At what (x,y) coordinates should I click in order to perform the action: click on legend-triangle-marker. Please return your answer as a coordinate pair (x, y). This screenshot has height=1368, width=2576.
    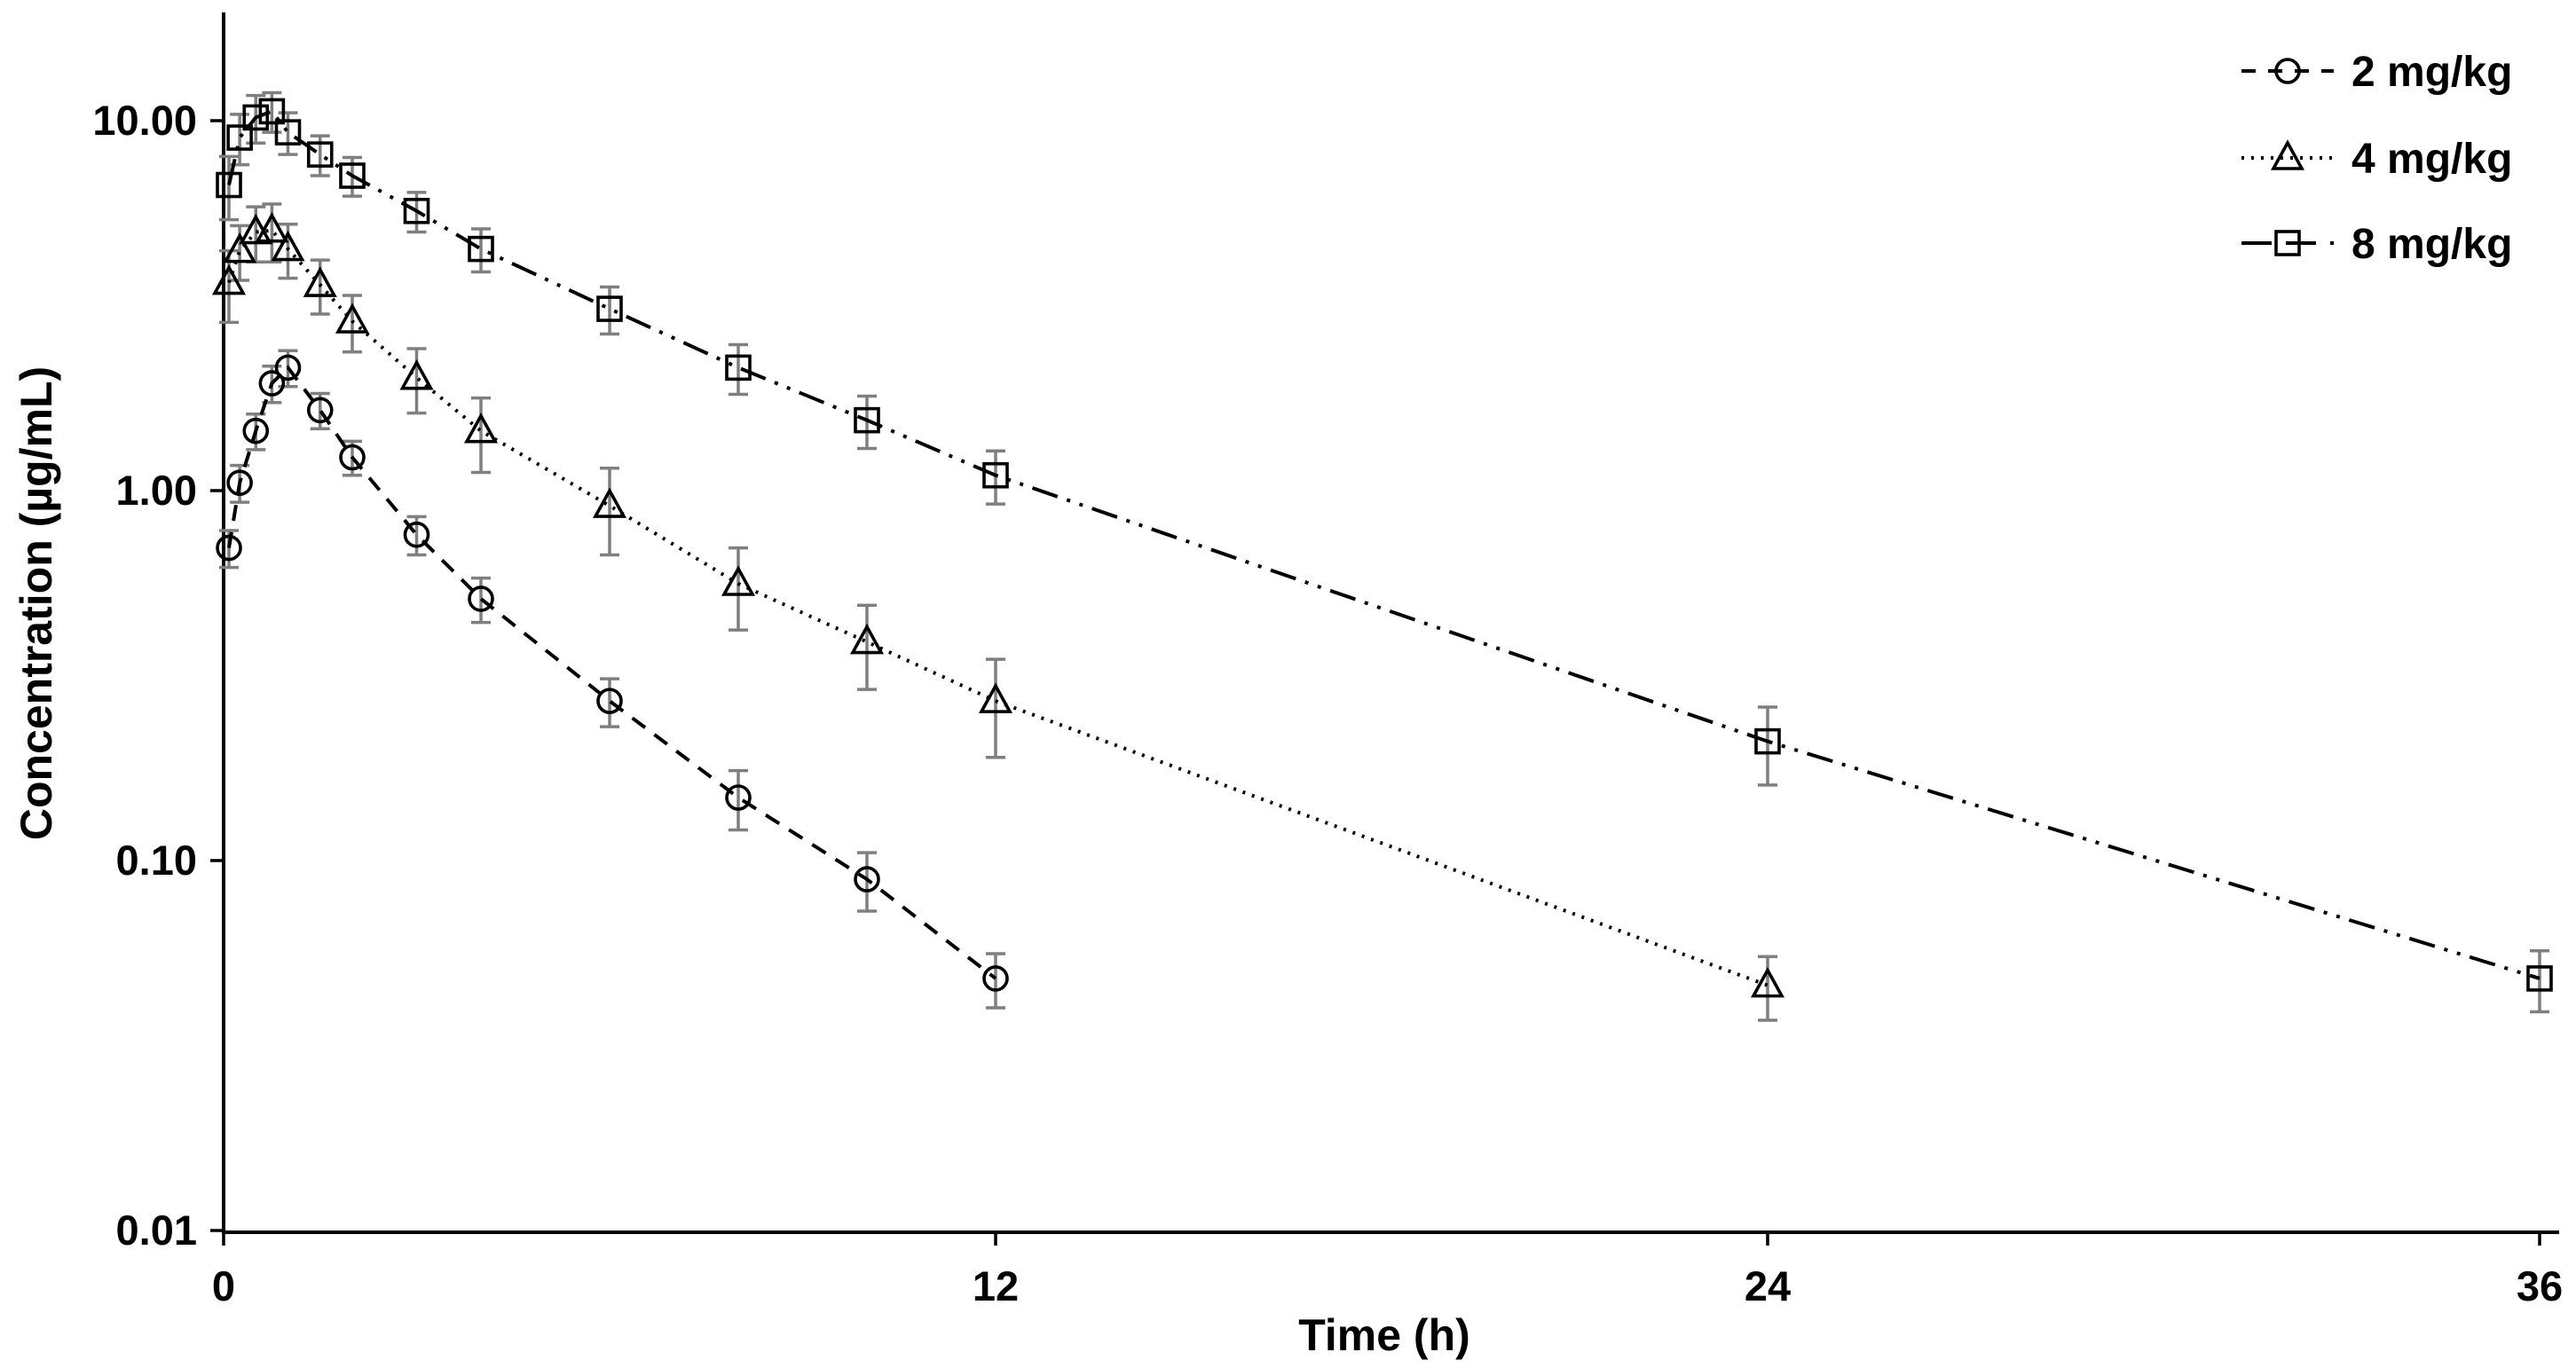
    Looking at the image, I should click on (2287, 154).